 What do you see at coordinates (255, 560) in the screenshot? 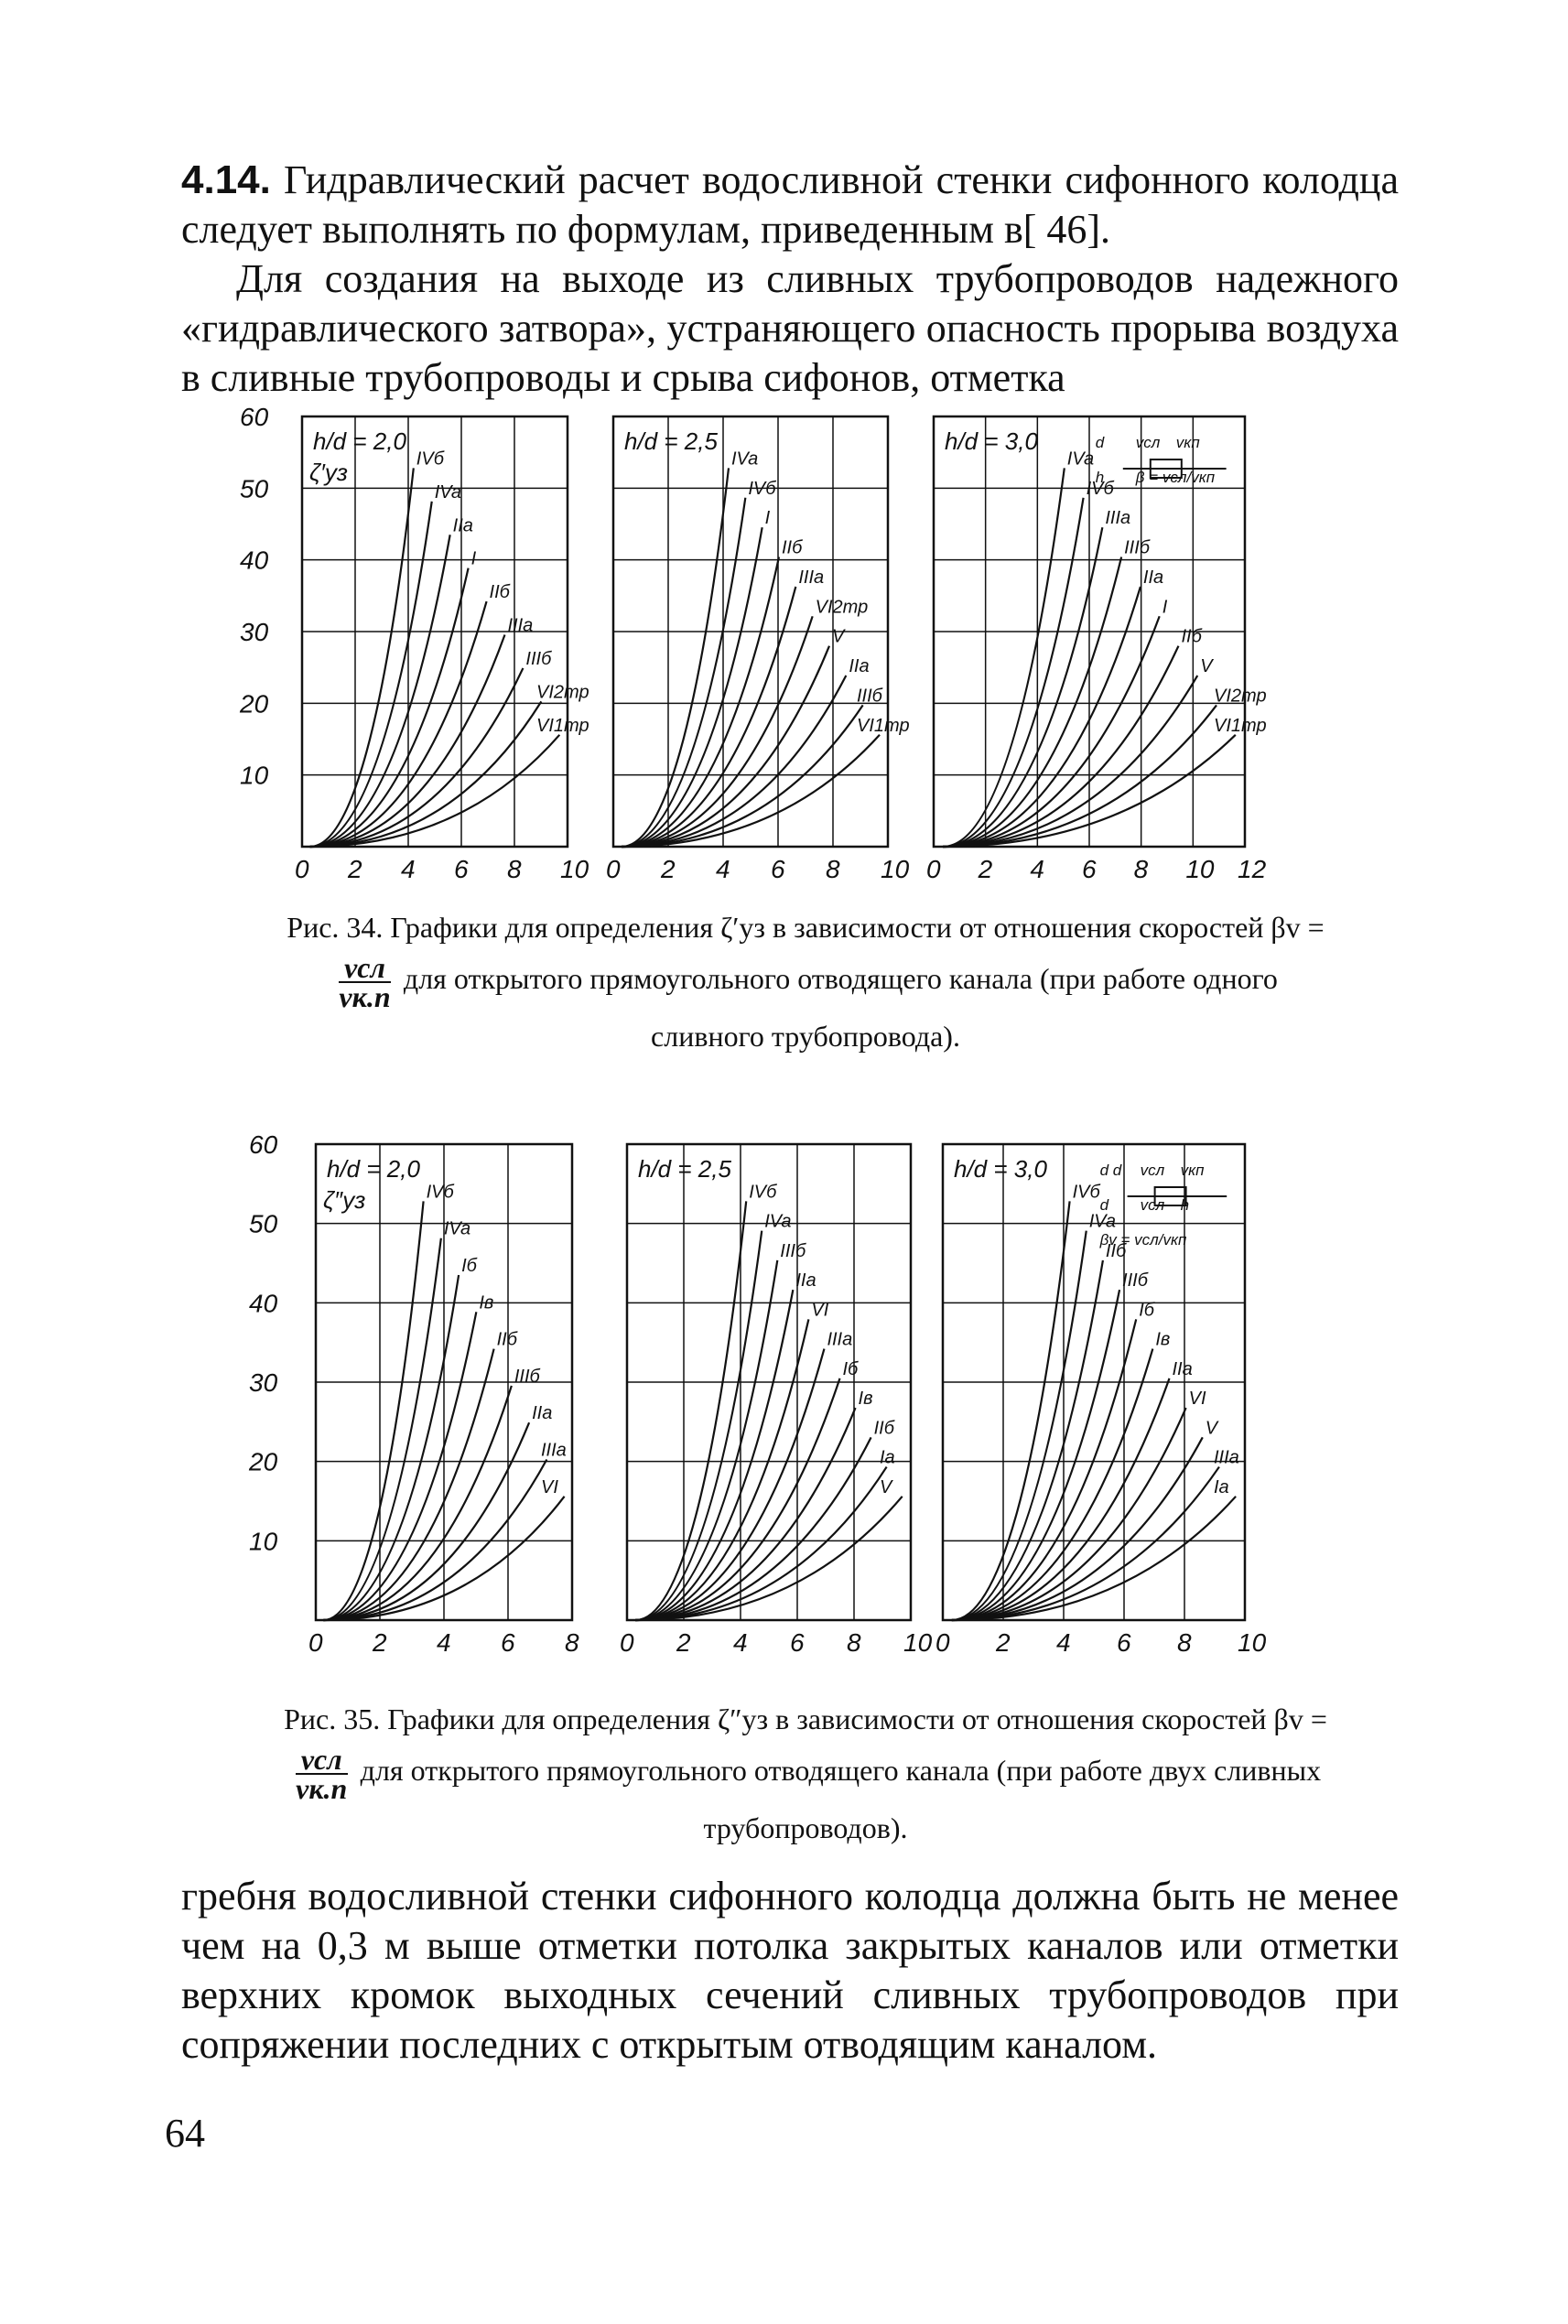
I see `y-tick-label: 40` at bounding box center [255, 560].